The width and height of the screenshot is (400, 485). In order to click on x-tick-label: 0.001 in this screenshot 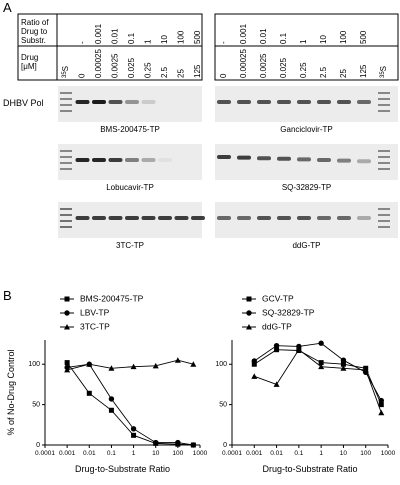, I will do `click(67, 453)`.